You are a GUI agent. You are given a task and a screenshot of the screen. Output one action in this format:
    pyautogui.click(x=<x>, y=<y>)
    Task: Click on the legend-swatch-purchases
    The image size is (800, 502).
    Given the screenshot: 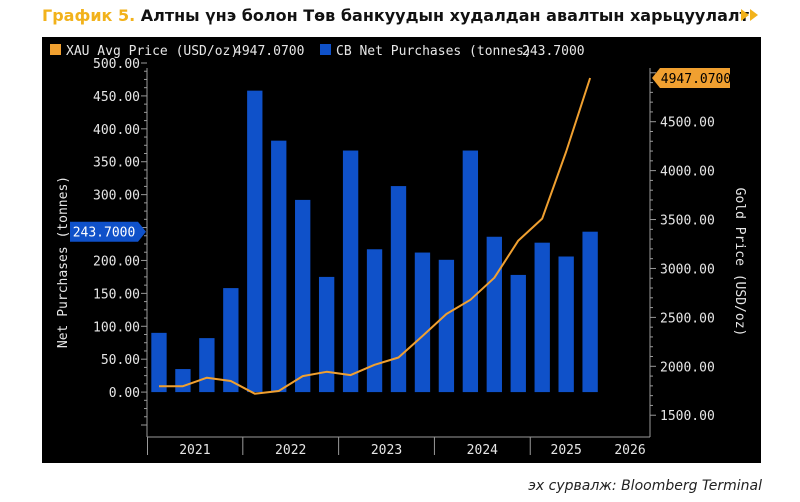 What is the action you would take?
    pyautogui.click(x=325, y=49)
    